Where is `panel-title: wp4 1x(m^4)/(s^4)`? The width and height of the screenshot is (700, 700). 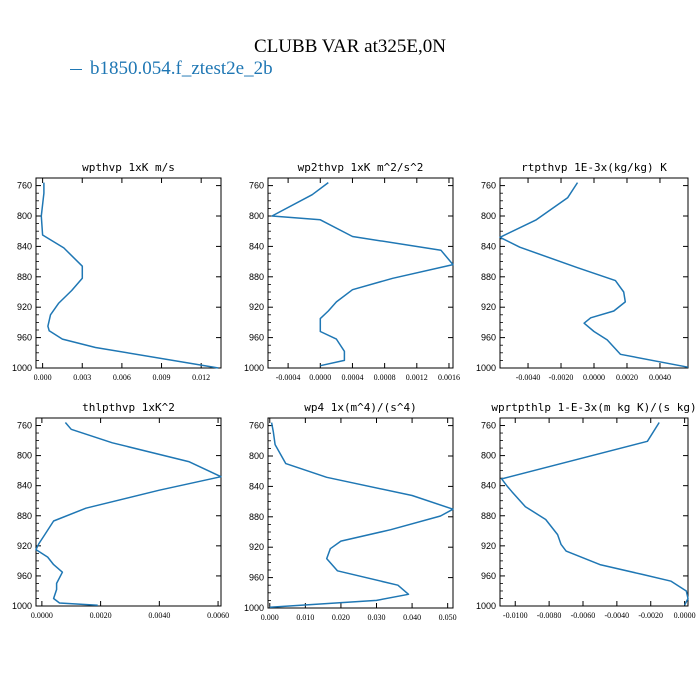
panel-title: wp4 1x(m^4)/(s^4) is located at coordinates (360, 407).